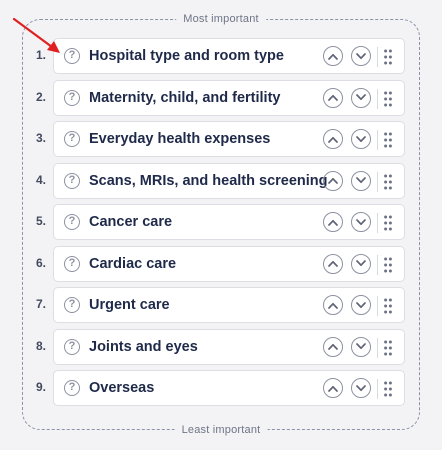 The height and width of the screenshot is (450, 442). I want to click on rank-number: 8., so click(40, 345).